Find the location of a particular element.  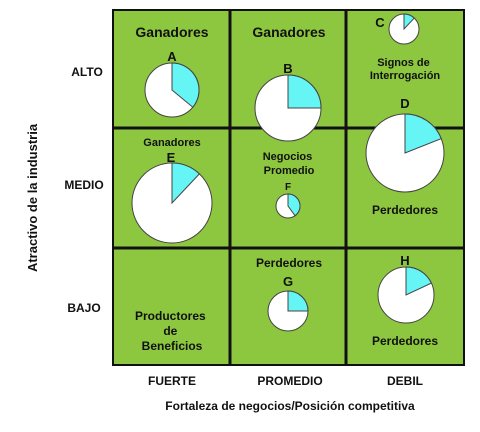

pie-e-share is located at coordinates (186, 183).